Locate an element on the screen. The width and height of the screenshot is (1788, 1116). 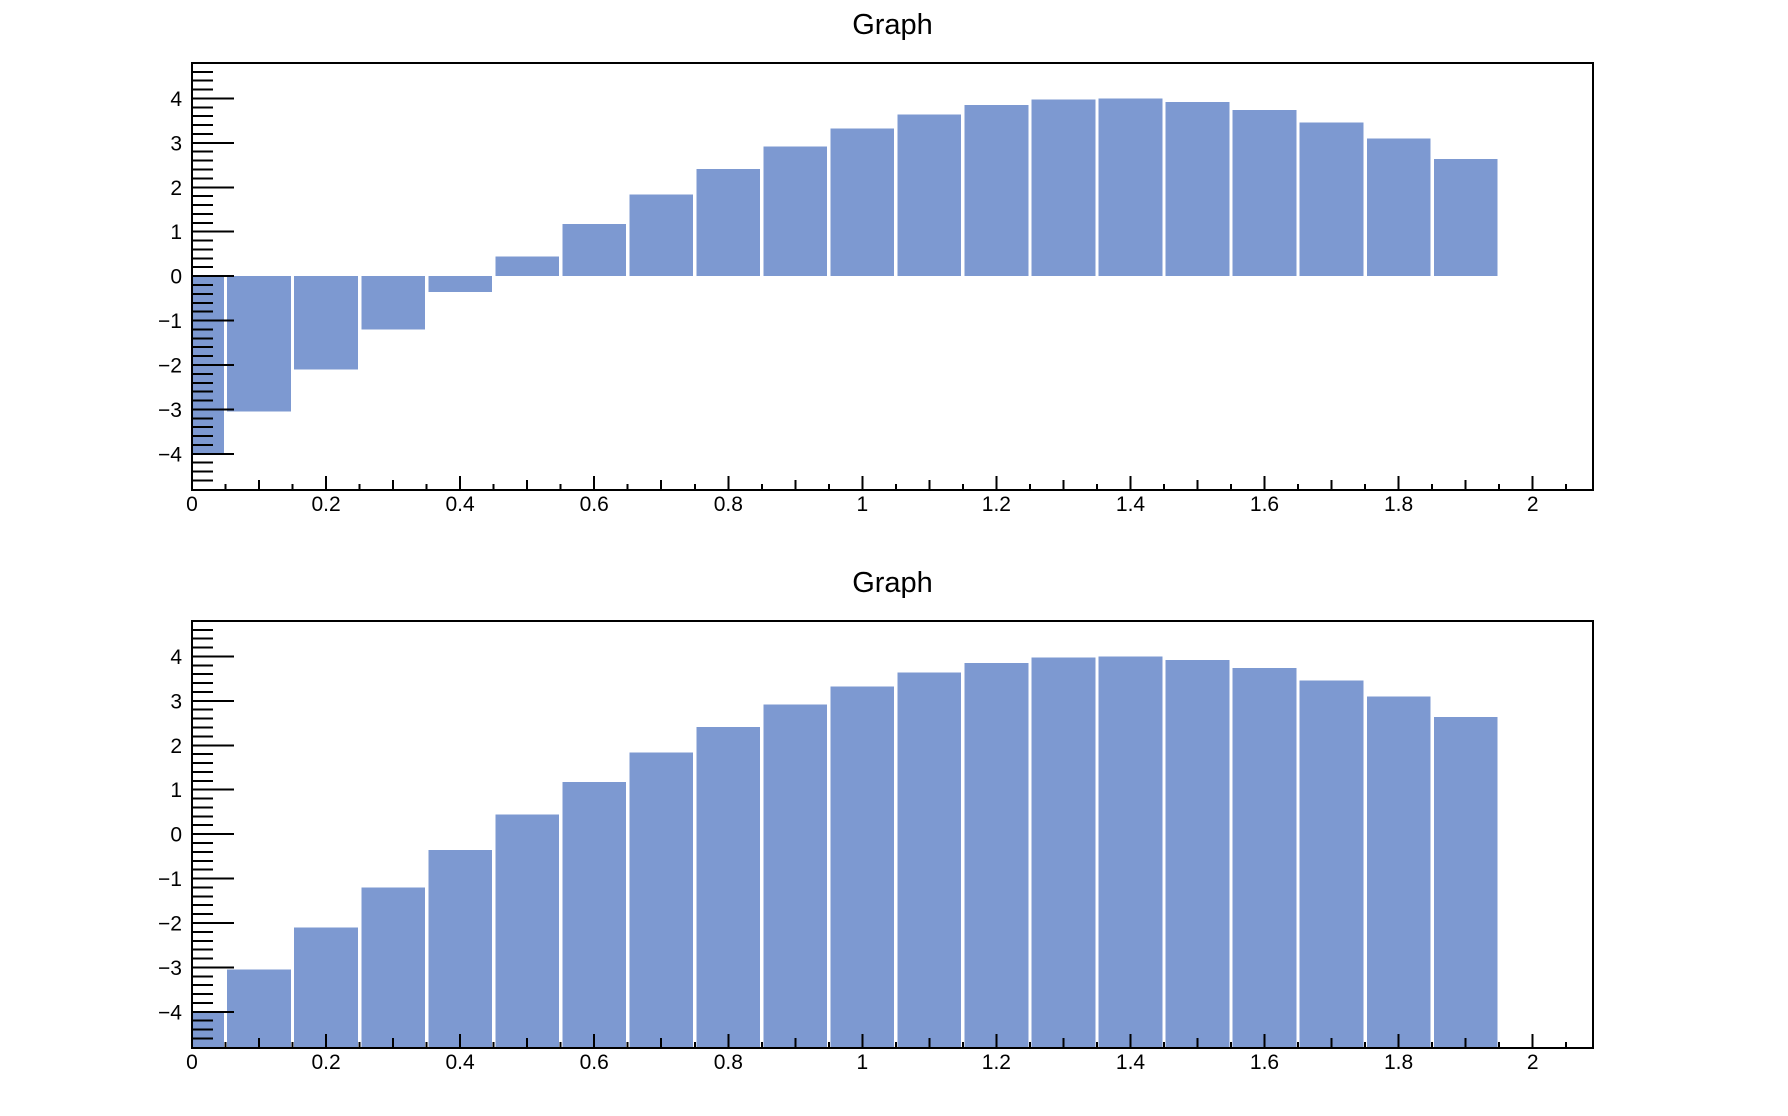
bottom-chart-title: Graph is located at coordinates (892, 583).